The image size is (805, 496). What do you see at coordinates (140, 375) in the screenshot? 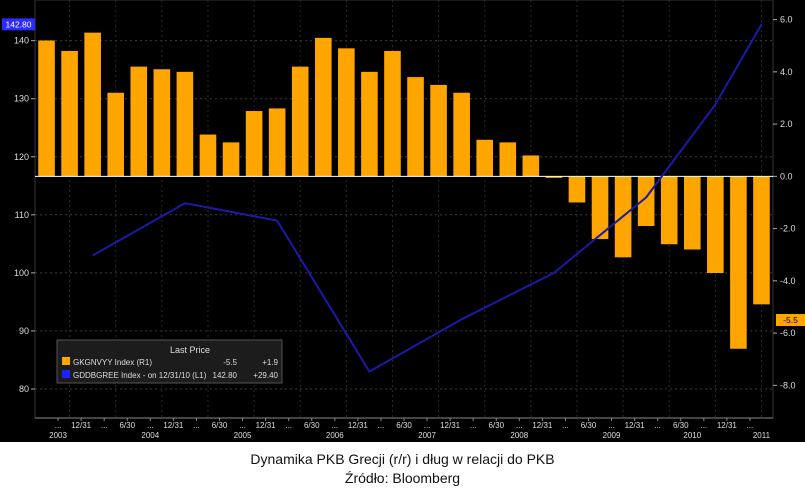
I see `legend-line-name: GDDBGREE Index - on 12/31/10 (L1)` at bounding box center [140, 375].